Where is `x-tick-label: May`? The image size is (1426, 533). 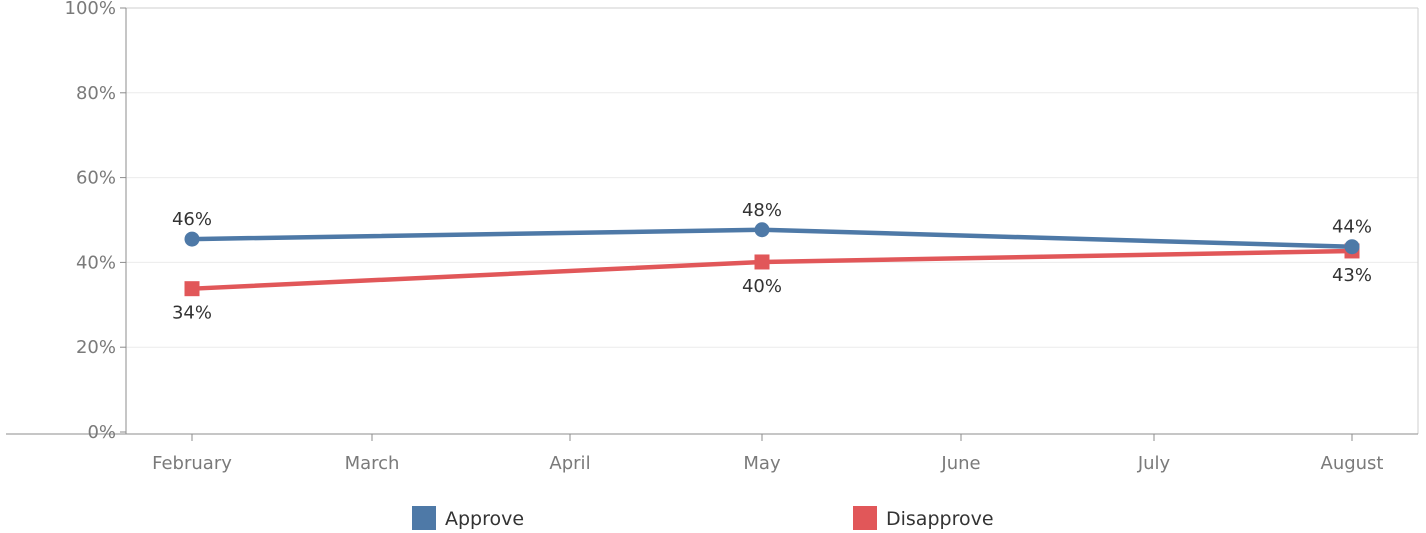
x-tick-label: May is located at coordinates (762, 463).